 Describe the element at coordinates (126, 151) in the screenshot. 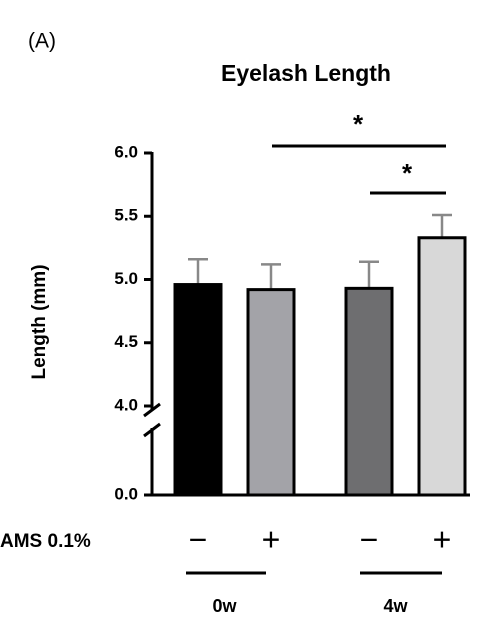

I see `y-tick-label: 6.0` at that location.